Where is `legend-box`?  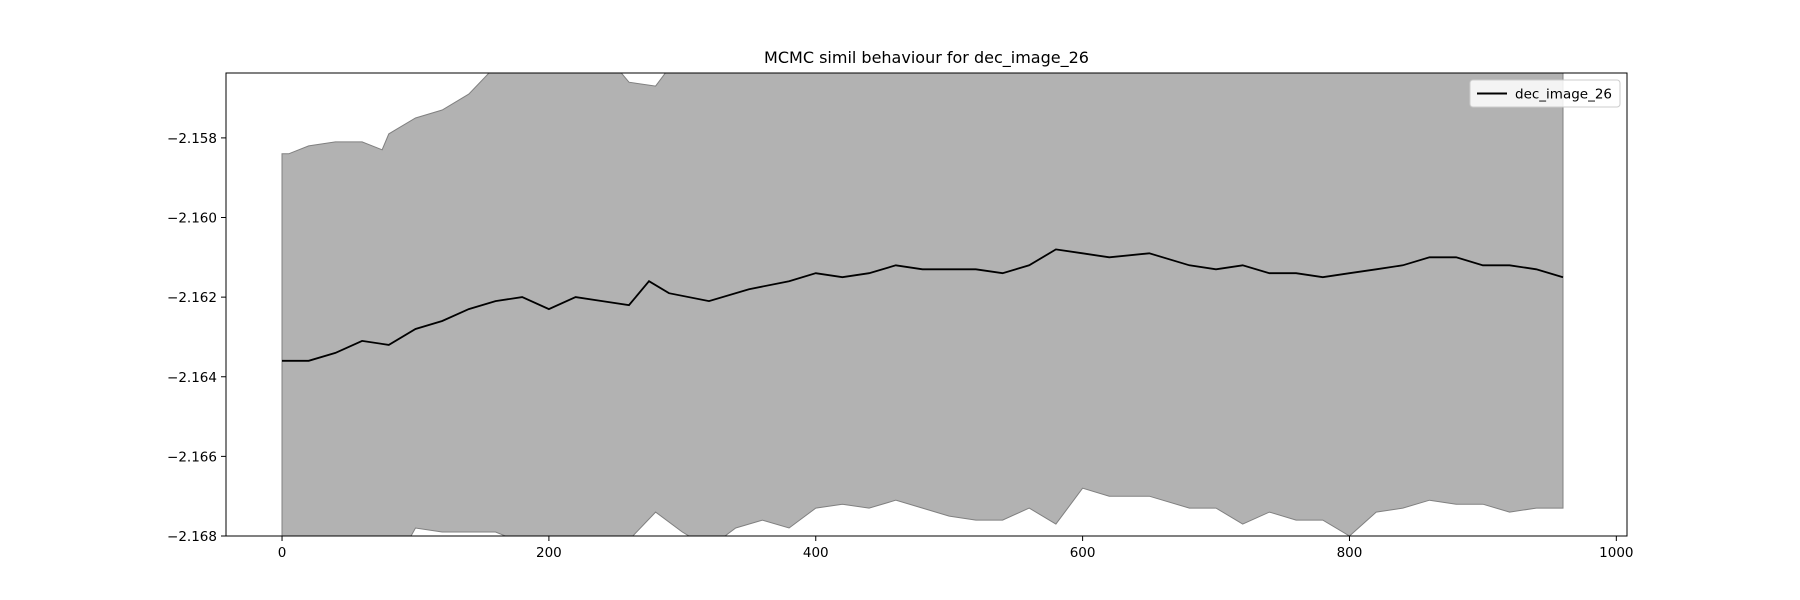 legend-box is located at coordinates (1545, 93).